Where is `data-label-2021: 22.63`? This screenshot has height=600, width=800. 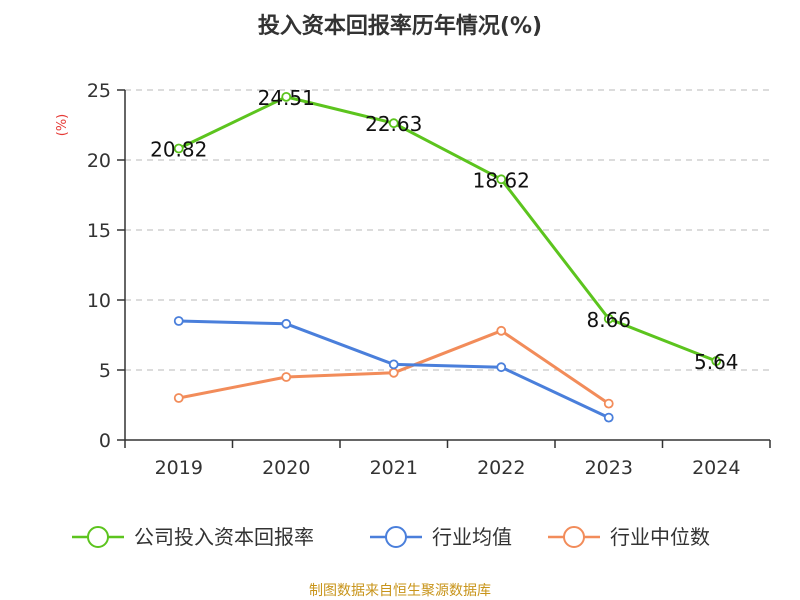 data-label-2021: 22.63 is located at coordinates (393, 124).